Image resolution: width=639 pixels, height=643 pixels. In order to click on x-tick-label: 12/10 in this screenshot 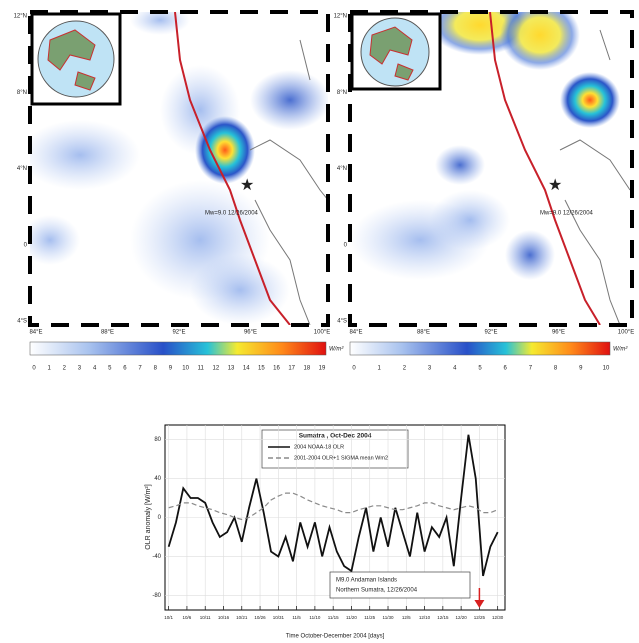, I will do `click(425, 617)`.